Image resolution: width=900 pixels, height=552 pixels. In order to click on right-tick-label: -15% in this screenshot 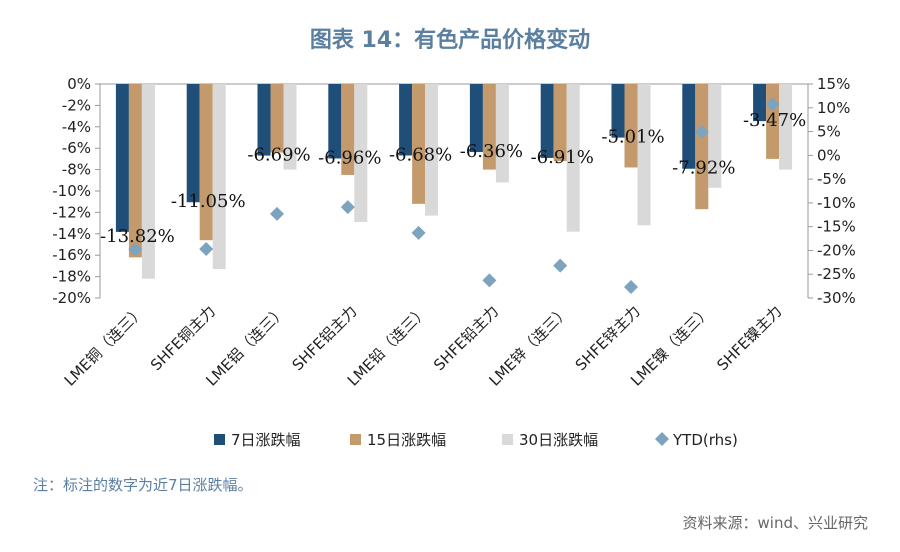, I will do `click(836, 227)`.